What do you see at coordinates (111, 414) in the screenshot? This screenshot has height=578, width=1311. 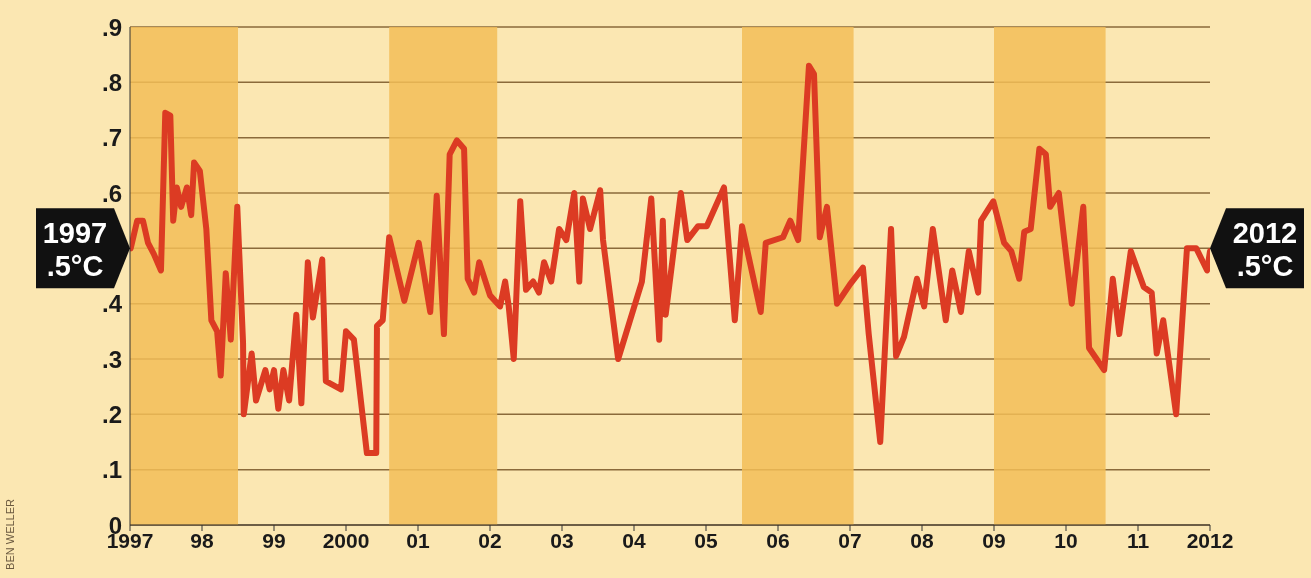 I see `y-tick-label: .2` at bounding box center [111, 414].